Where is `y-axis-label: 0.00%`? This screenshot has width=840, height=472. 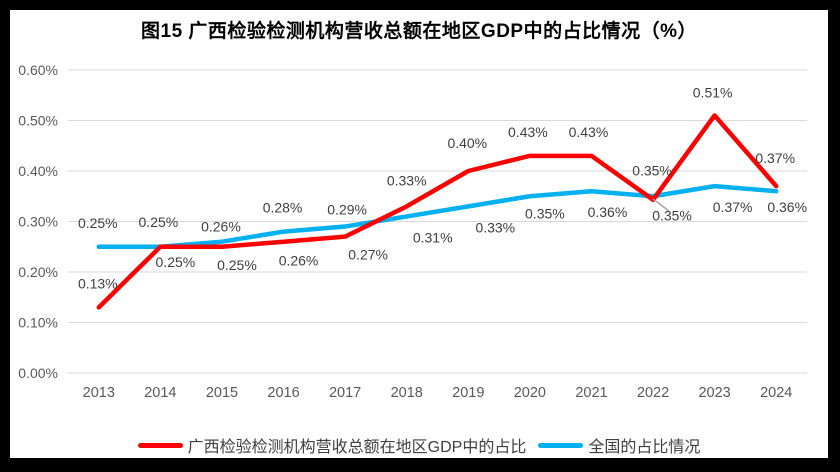 y-axis-label: 0.00% is located at coordinates (38, 373).